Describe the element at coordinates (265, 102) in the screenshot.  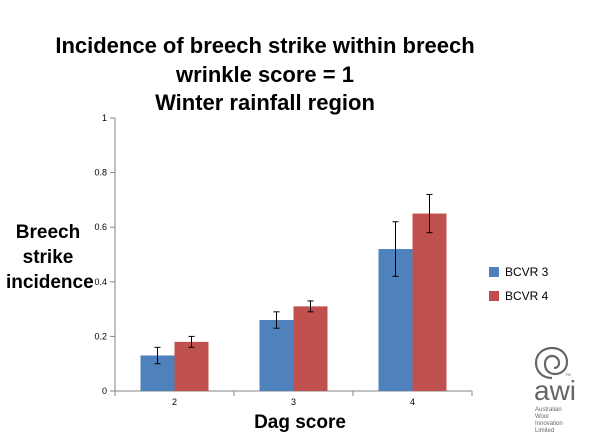
I see `chart-title-line-3: Winter rainfall region` at that location.